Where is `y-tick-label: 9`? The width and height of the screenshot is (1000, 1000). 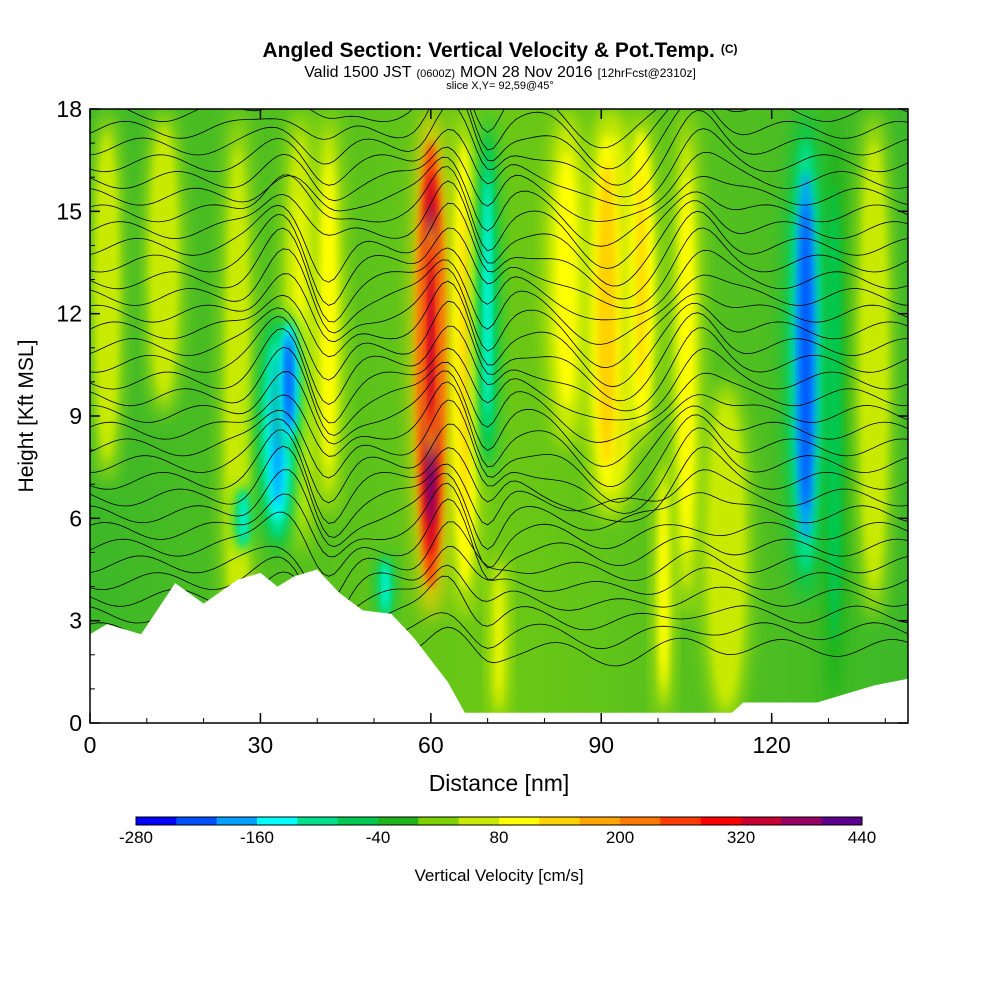
y-tick-label: 9 is located at coordinates (75, 416).